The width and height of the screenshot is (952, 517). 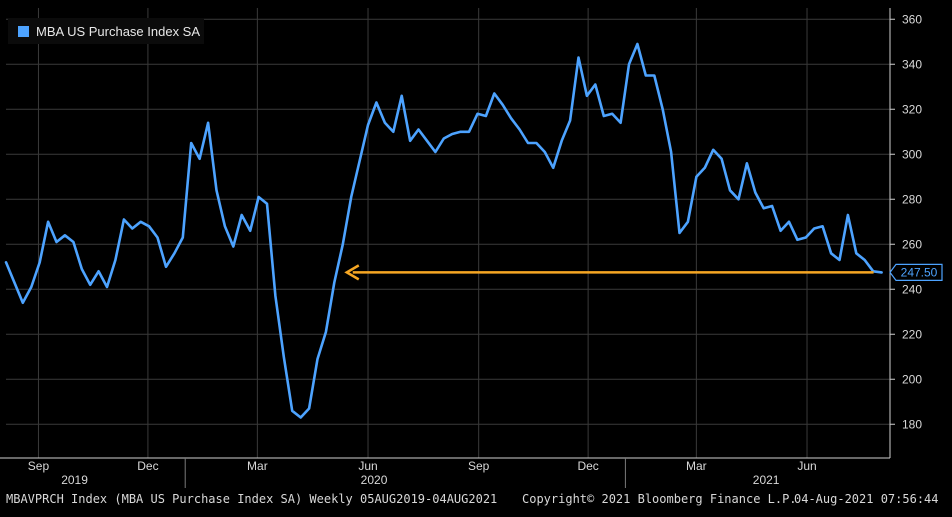 What do you see at coordinates (912, 109) in the screenshot?
I see `y-tick-label: 320` at bounding box center [912, 109].